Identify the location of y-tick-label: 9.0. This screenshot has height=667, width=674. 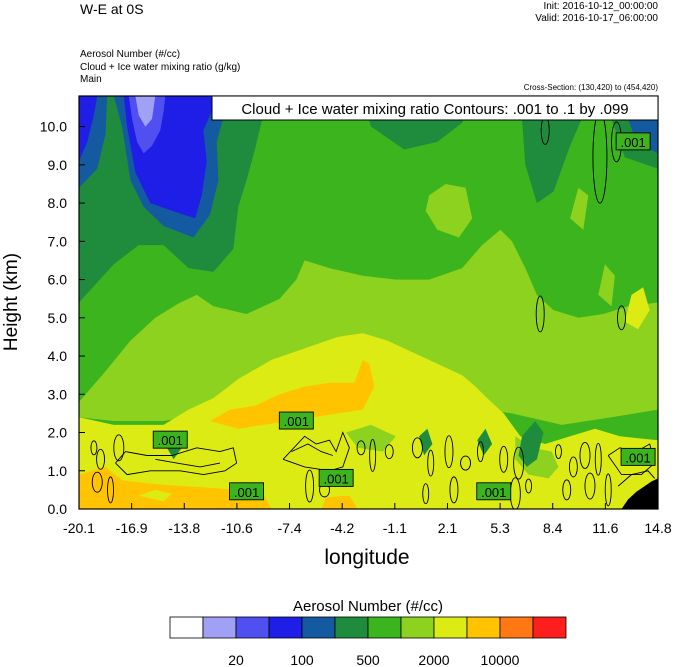
(58, 165).